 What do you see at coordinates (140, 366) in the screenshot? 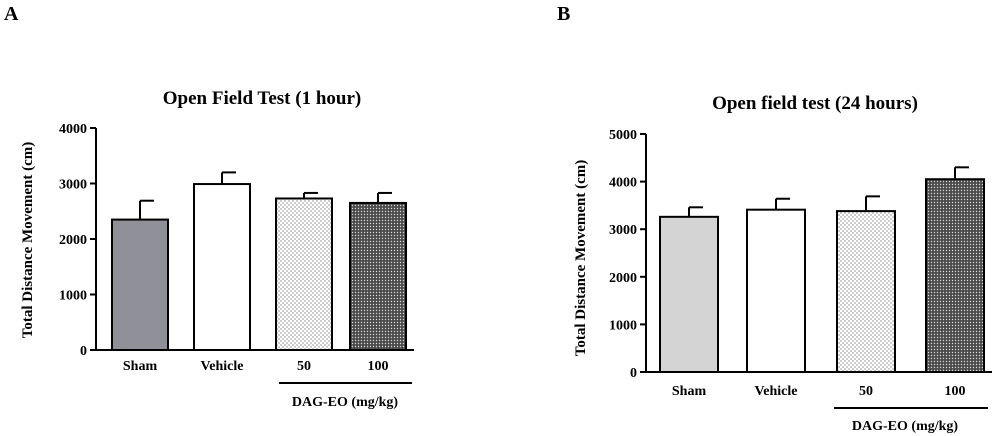
I see `x-category-label-a-0: Sham` at bounding box center [140, 366].